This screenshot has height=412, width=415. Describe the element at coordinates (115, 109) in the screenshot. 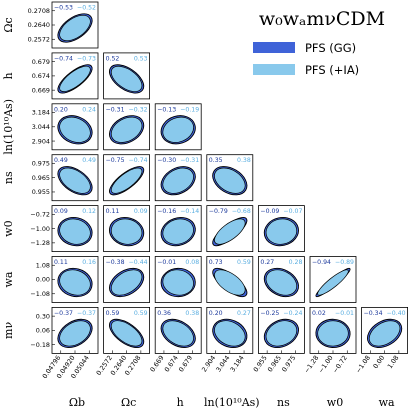

I see `corr-label-gg: −0.31` at that location.